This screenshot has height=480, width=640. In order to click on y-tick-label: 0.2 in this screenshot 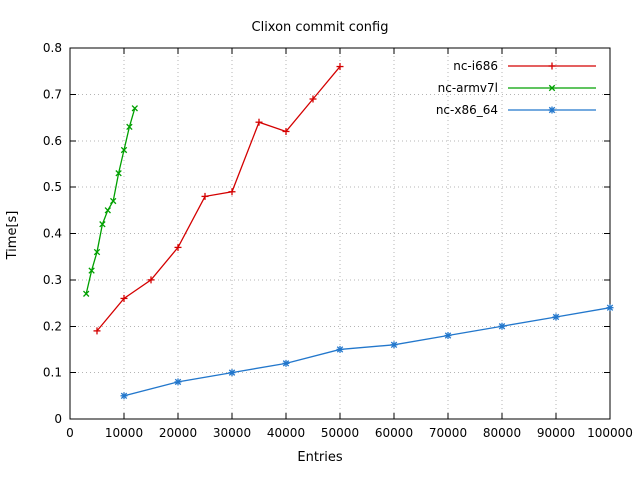, I will do `click(52, 326)`.